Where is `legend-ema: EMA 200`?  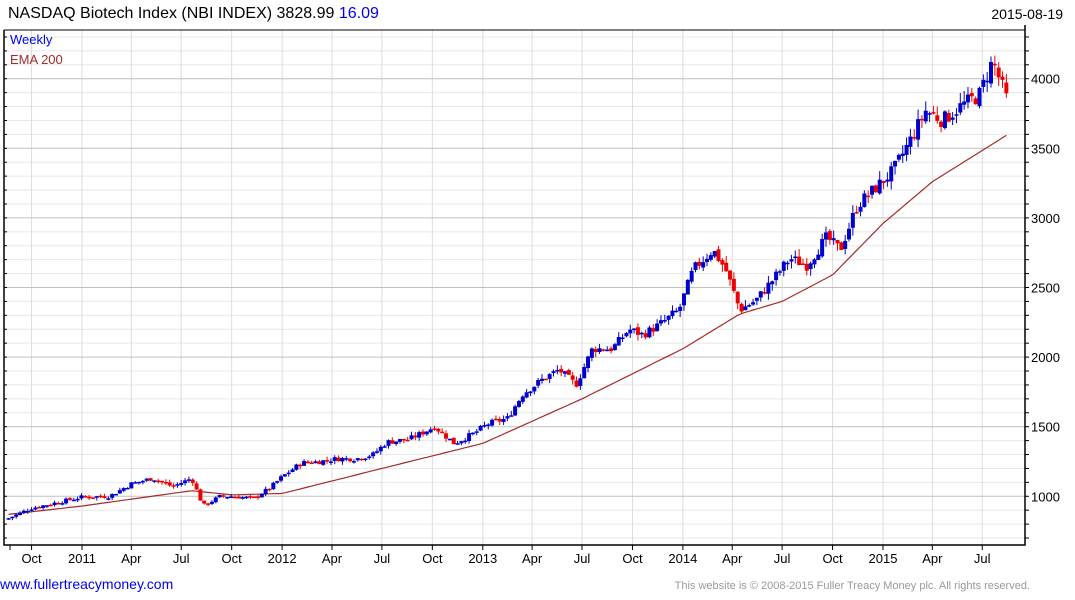 legend-ema: EMA 200 is located at coordinates (36, 59).